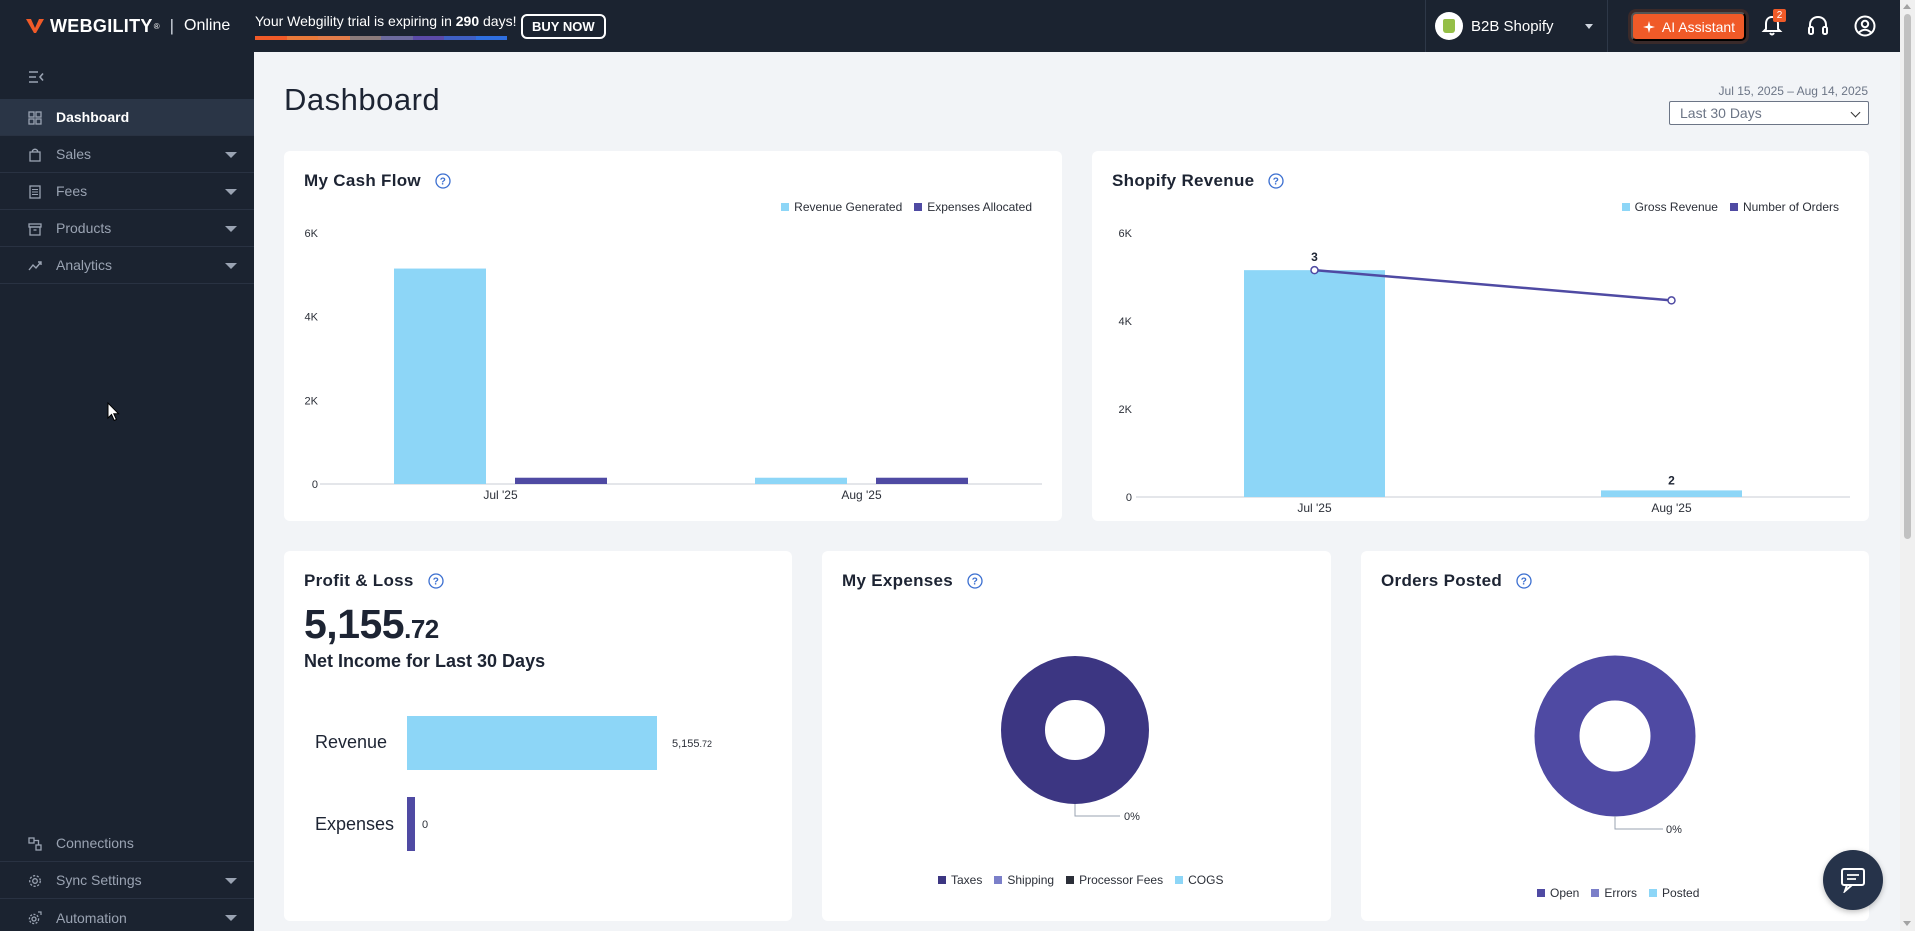 This screenshot has height=931, width=1915. Describe the element at coordinates (861, 495) in the screenshot. I see `x-tick-label: Aug '25` at that location.